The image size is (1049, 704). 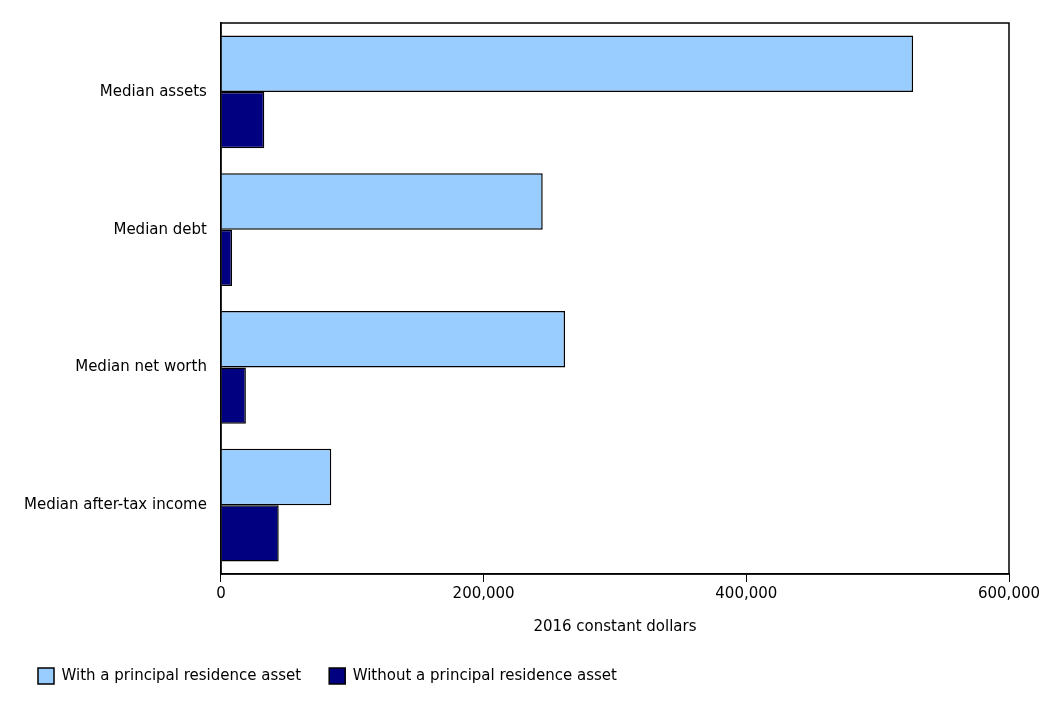 I want to click on x-axis-title: 2016 constant dollars, so click(x=615, y=625).